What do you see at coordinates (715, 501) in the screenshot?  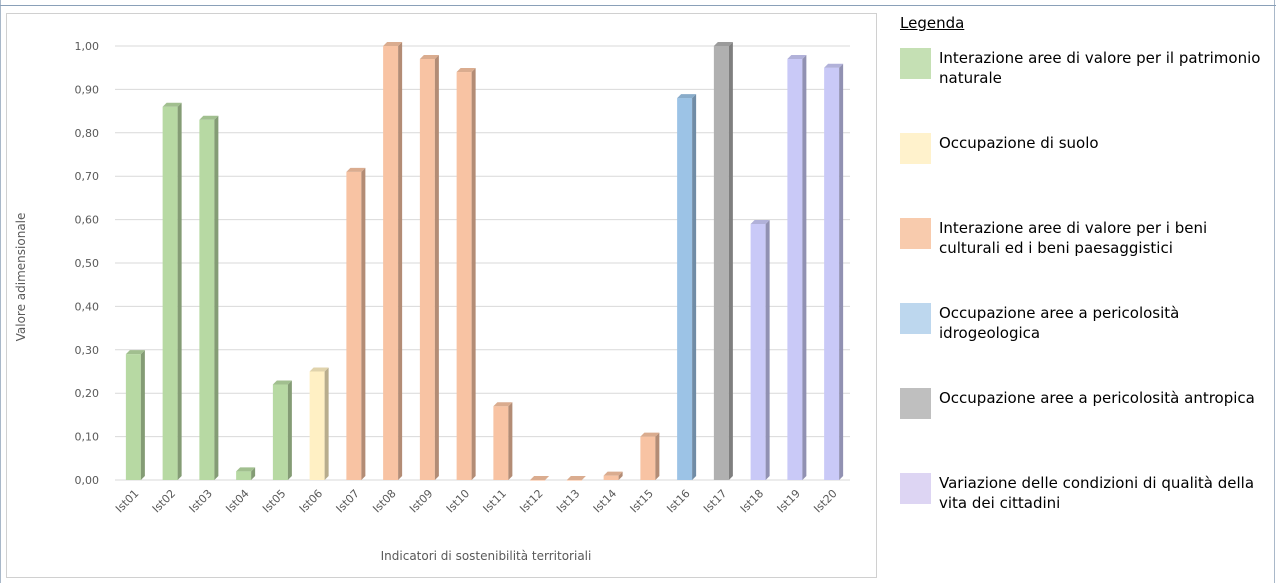 I see `x-tick-label: Ist17` at bounding box center [715, 501].